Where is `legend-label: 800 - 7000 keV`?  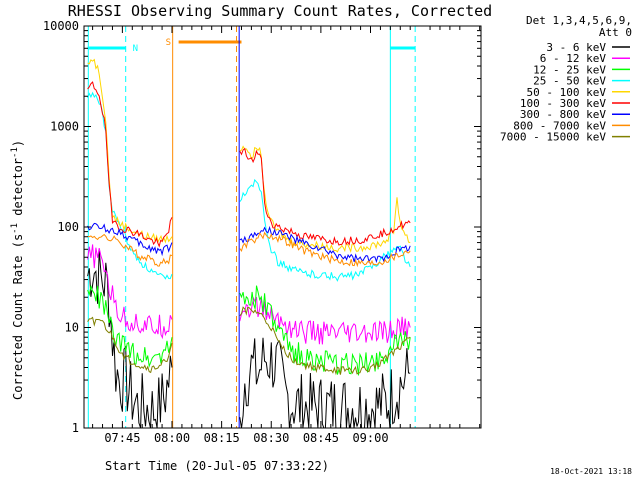
legend-label: 800 - 7000 keV is located at coordinates (559, 125).